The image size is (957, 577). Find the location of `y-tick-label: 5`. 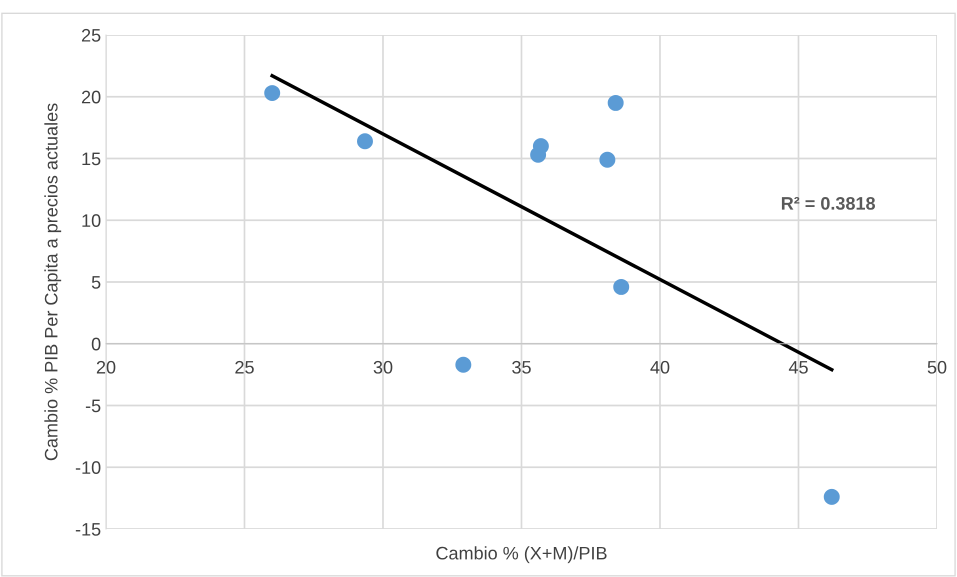

y-tick-label: 5 is located at coordinates (96, 282).